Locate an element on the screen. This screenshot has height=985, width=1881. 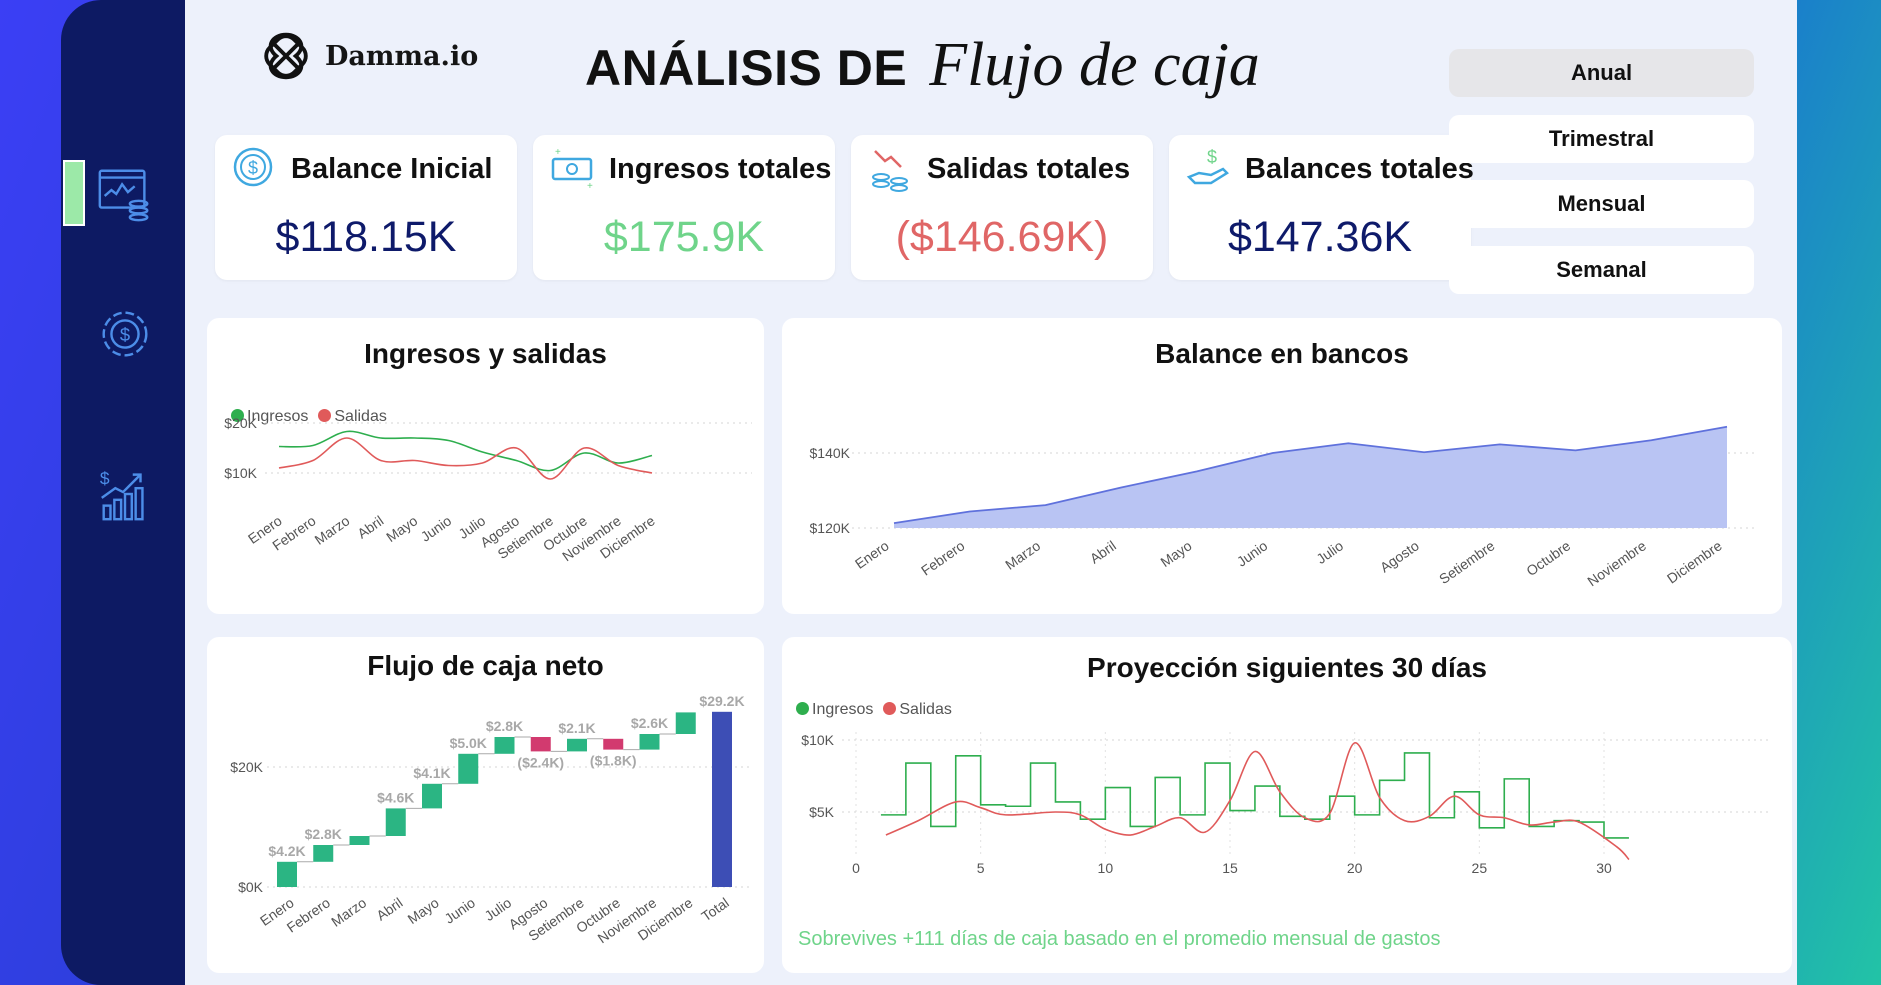
x-tick-label: 15 is located at coordinates (1230, 868).